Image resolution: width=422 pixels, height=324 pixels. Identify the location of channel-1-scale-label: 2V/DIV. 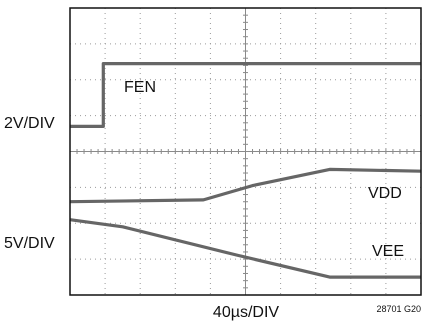
(29, 123).